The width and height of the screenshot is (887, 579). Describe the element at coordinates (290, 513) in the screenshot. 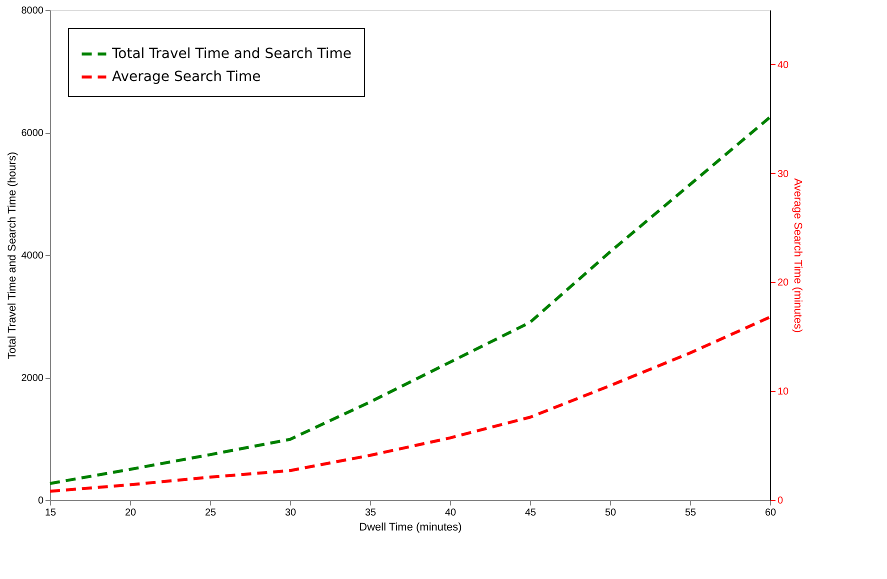

I see `x-tick-label: 30` at that location.